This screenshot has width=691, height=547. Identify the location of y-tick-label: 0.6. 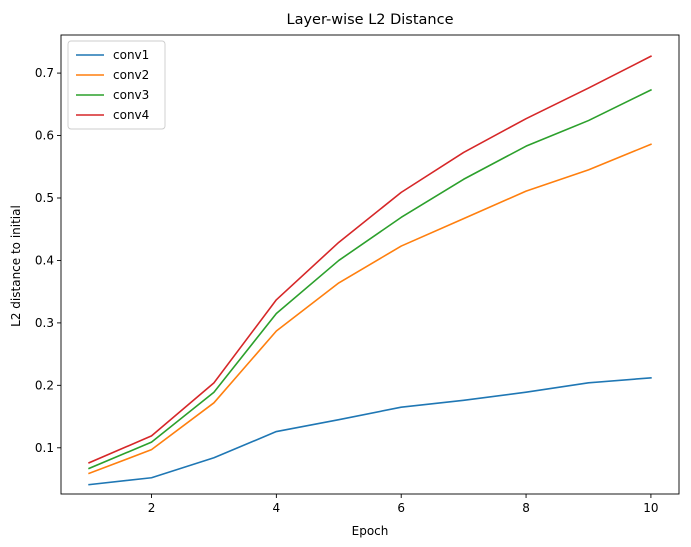
(44, 136).